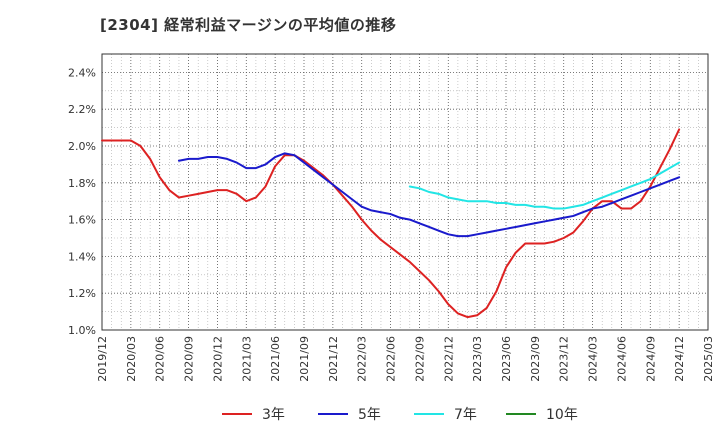  I want to click on x-tick-label: 2021/12, so click(333, 359).